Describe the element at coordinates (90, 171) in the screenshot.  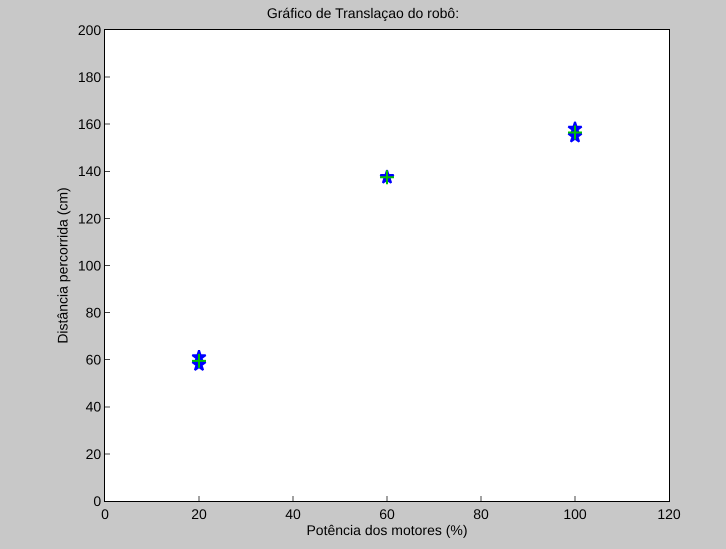
I see `y-tick-label: 140` at that location.